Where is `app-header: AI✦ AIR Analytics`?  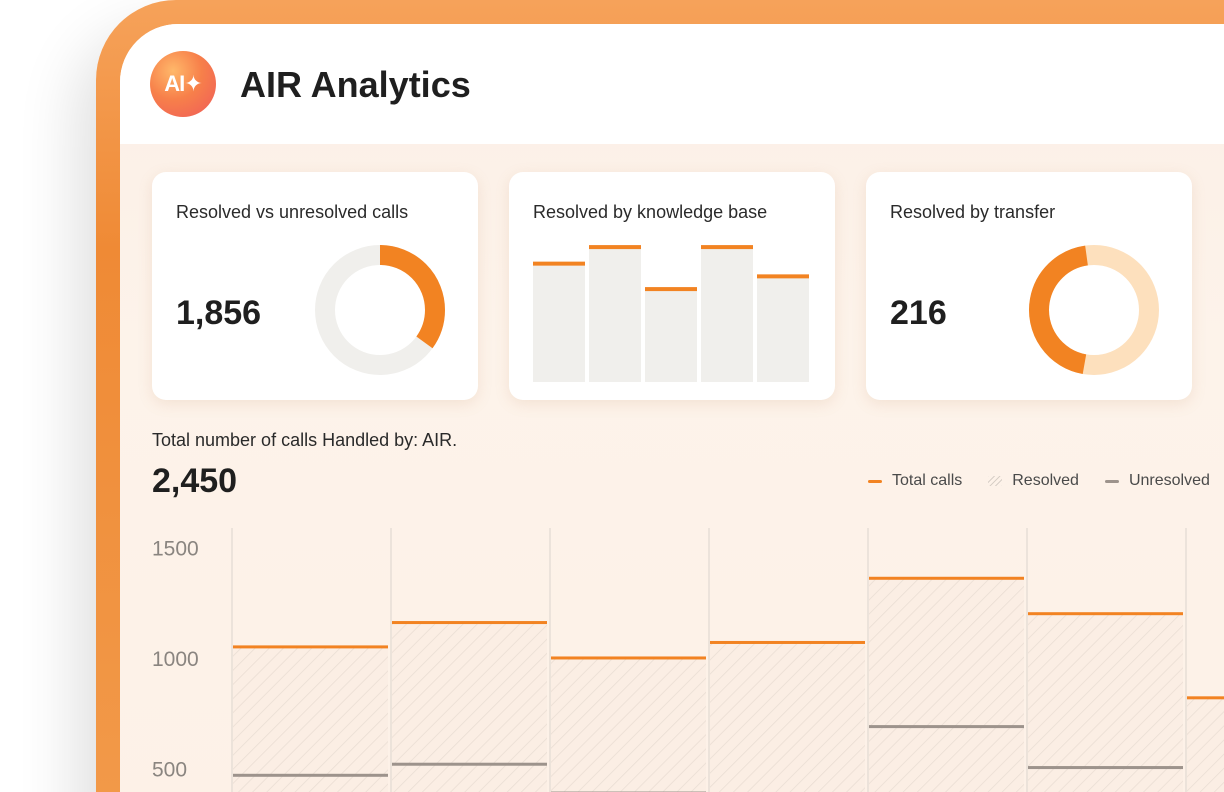
app-header: AI✦ AIR Analytics is located at coordinates (672, 84).